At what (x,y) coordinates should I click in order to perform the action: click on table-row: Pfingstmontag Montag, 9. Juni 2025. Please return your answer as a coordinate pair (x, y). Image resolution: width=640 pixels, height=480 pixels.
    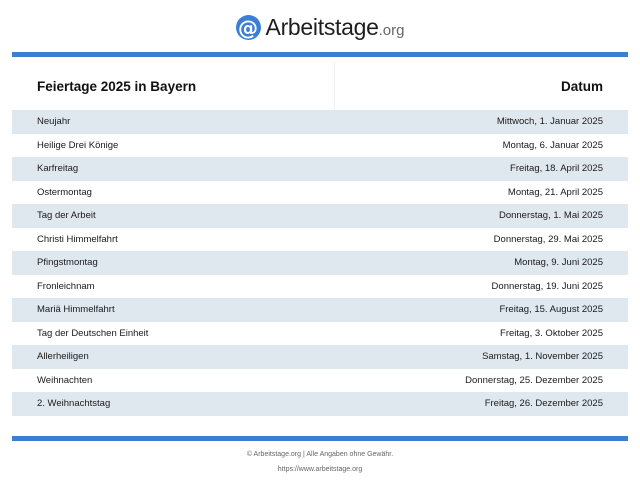
    Looking at the image, I should click on (320, 263).